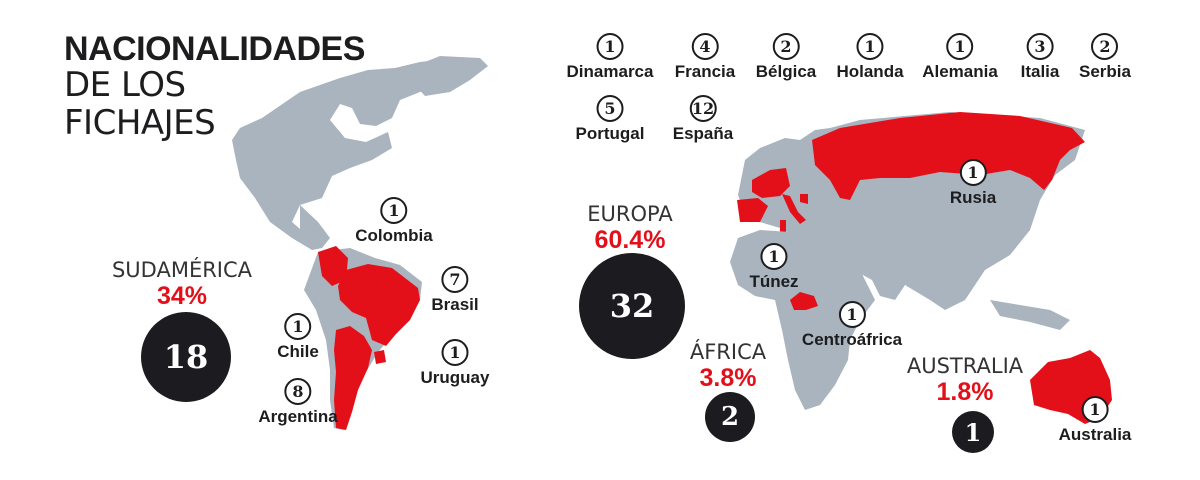 This screenshot has height=480, width=1200. I want to click on central-africa-highlight, so click(804, 301).